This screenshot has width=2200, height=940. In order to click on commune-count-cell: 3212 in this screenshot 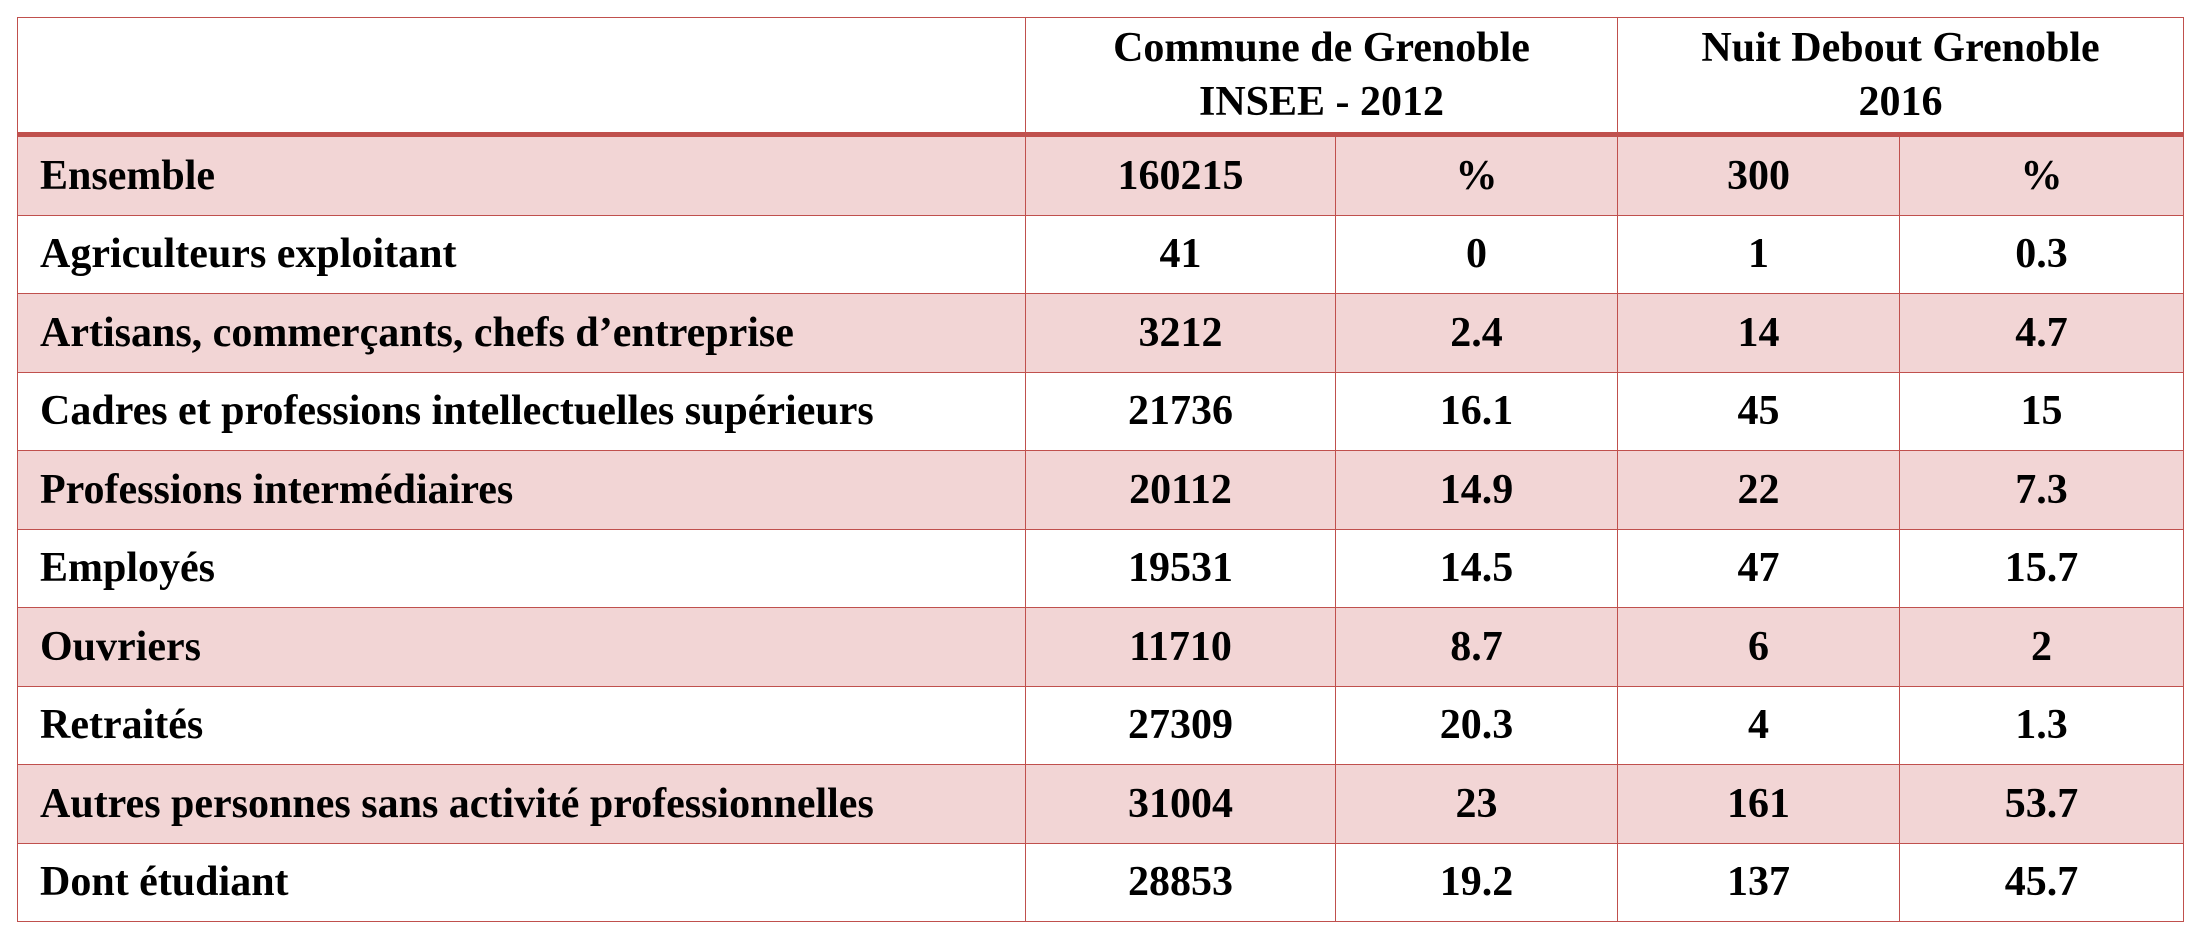, I will do `click(1180, 333)`.